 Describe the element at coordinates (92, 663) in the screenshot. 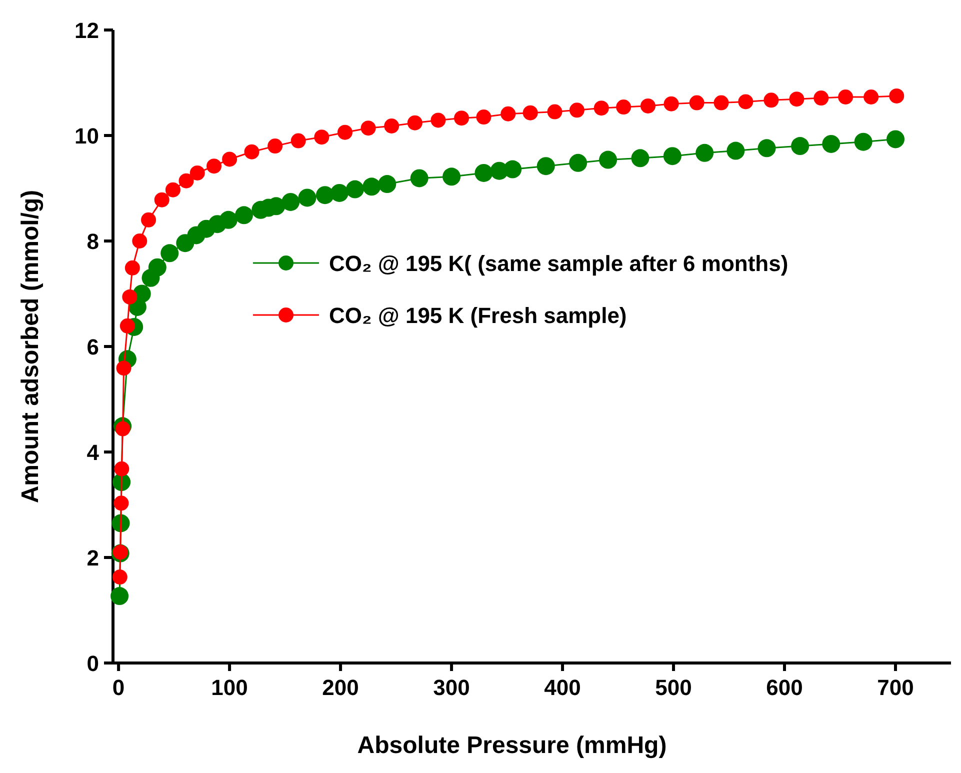

I see `y-tick-label: 0` at that location.